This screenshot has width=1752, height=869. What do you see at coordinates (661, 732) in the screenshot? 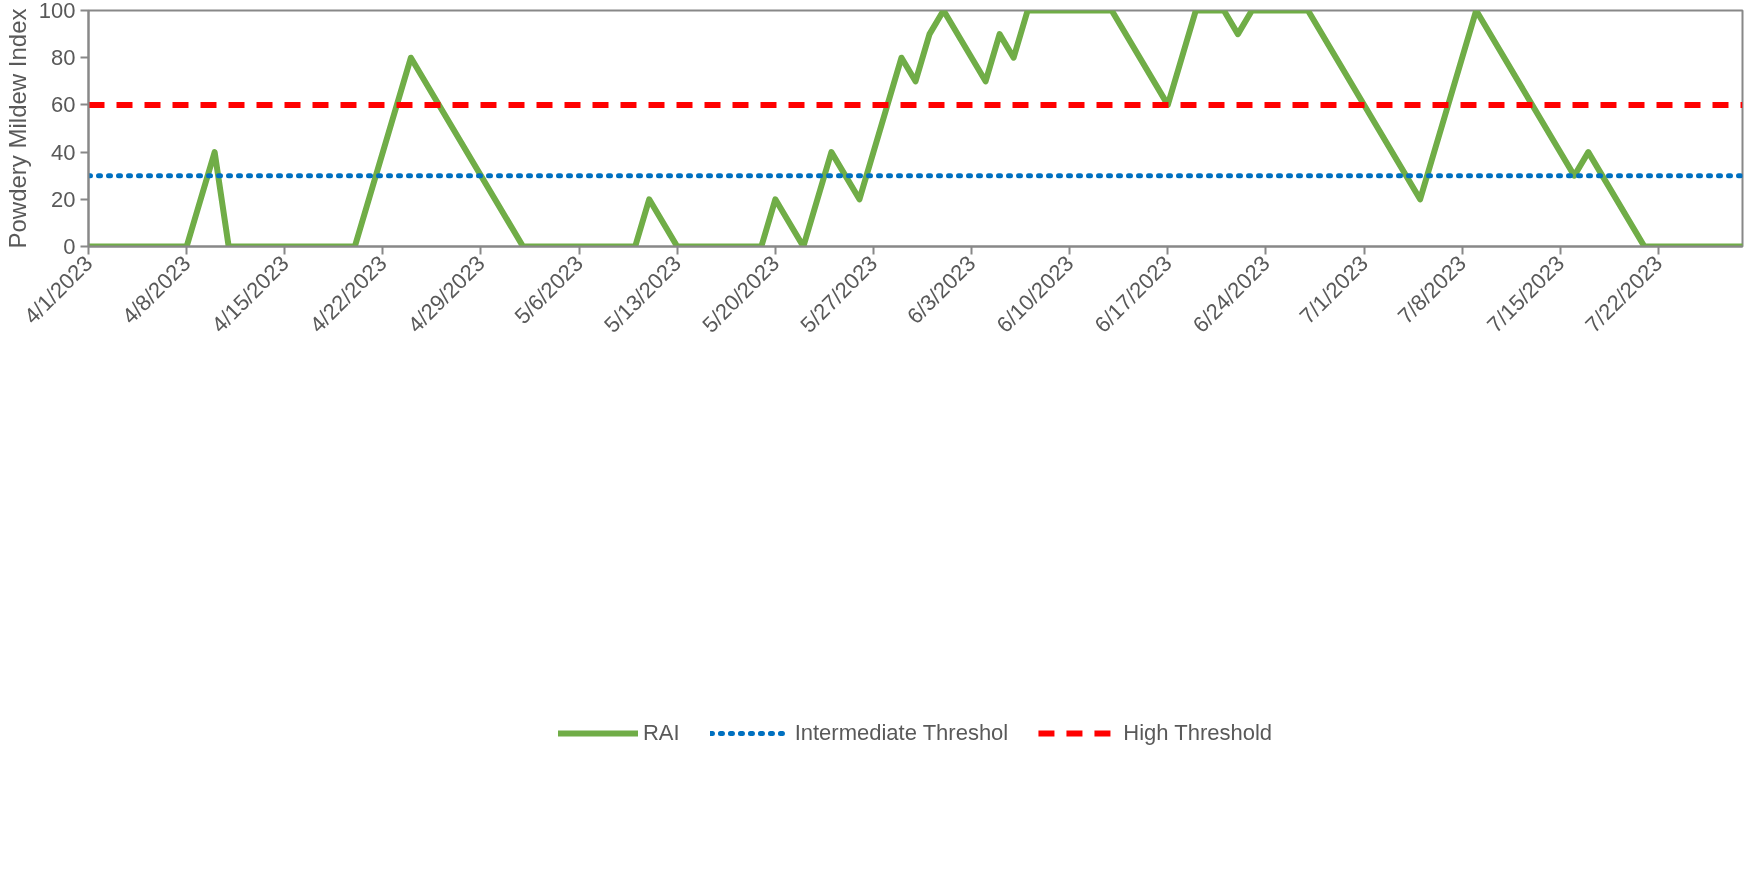
I see `legend-label: RAI` at bounding box center [661, 732].